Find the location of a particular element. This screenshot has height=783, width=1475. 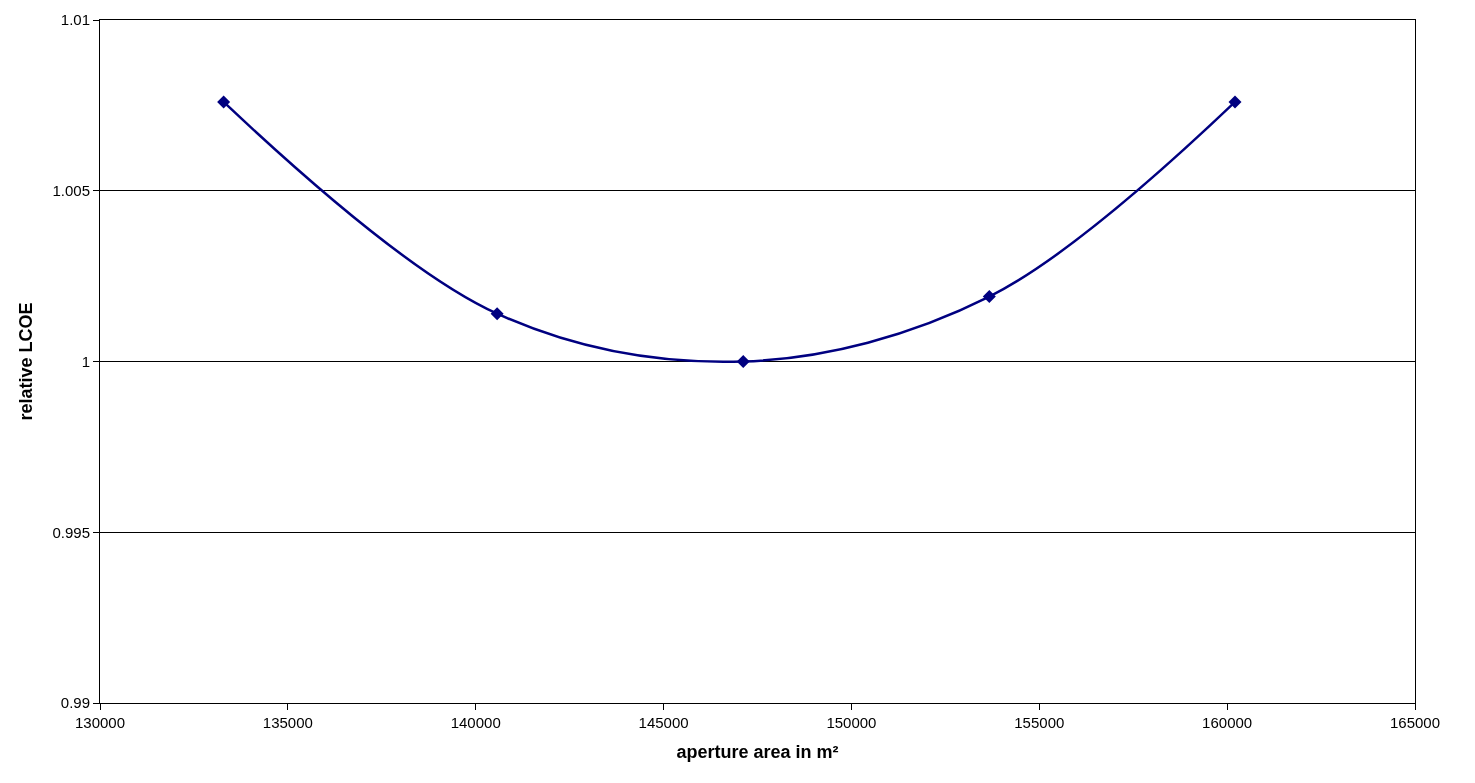

x-tick-label: 135000 is located at coordinates (287, 722).